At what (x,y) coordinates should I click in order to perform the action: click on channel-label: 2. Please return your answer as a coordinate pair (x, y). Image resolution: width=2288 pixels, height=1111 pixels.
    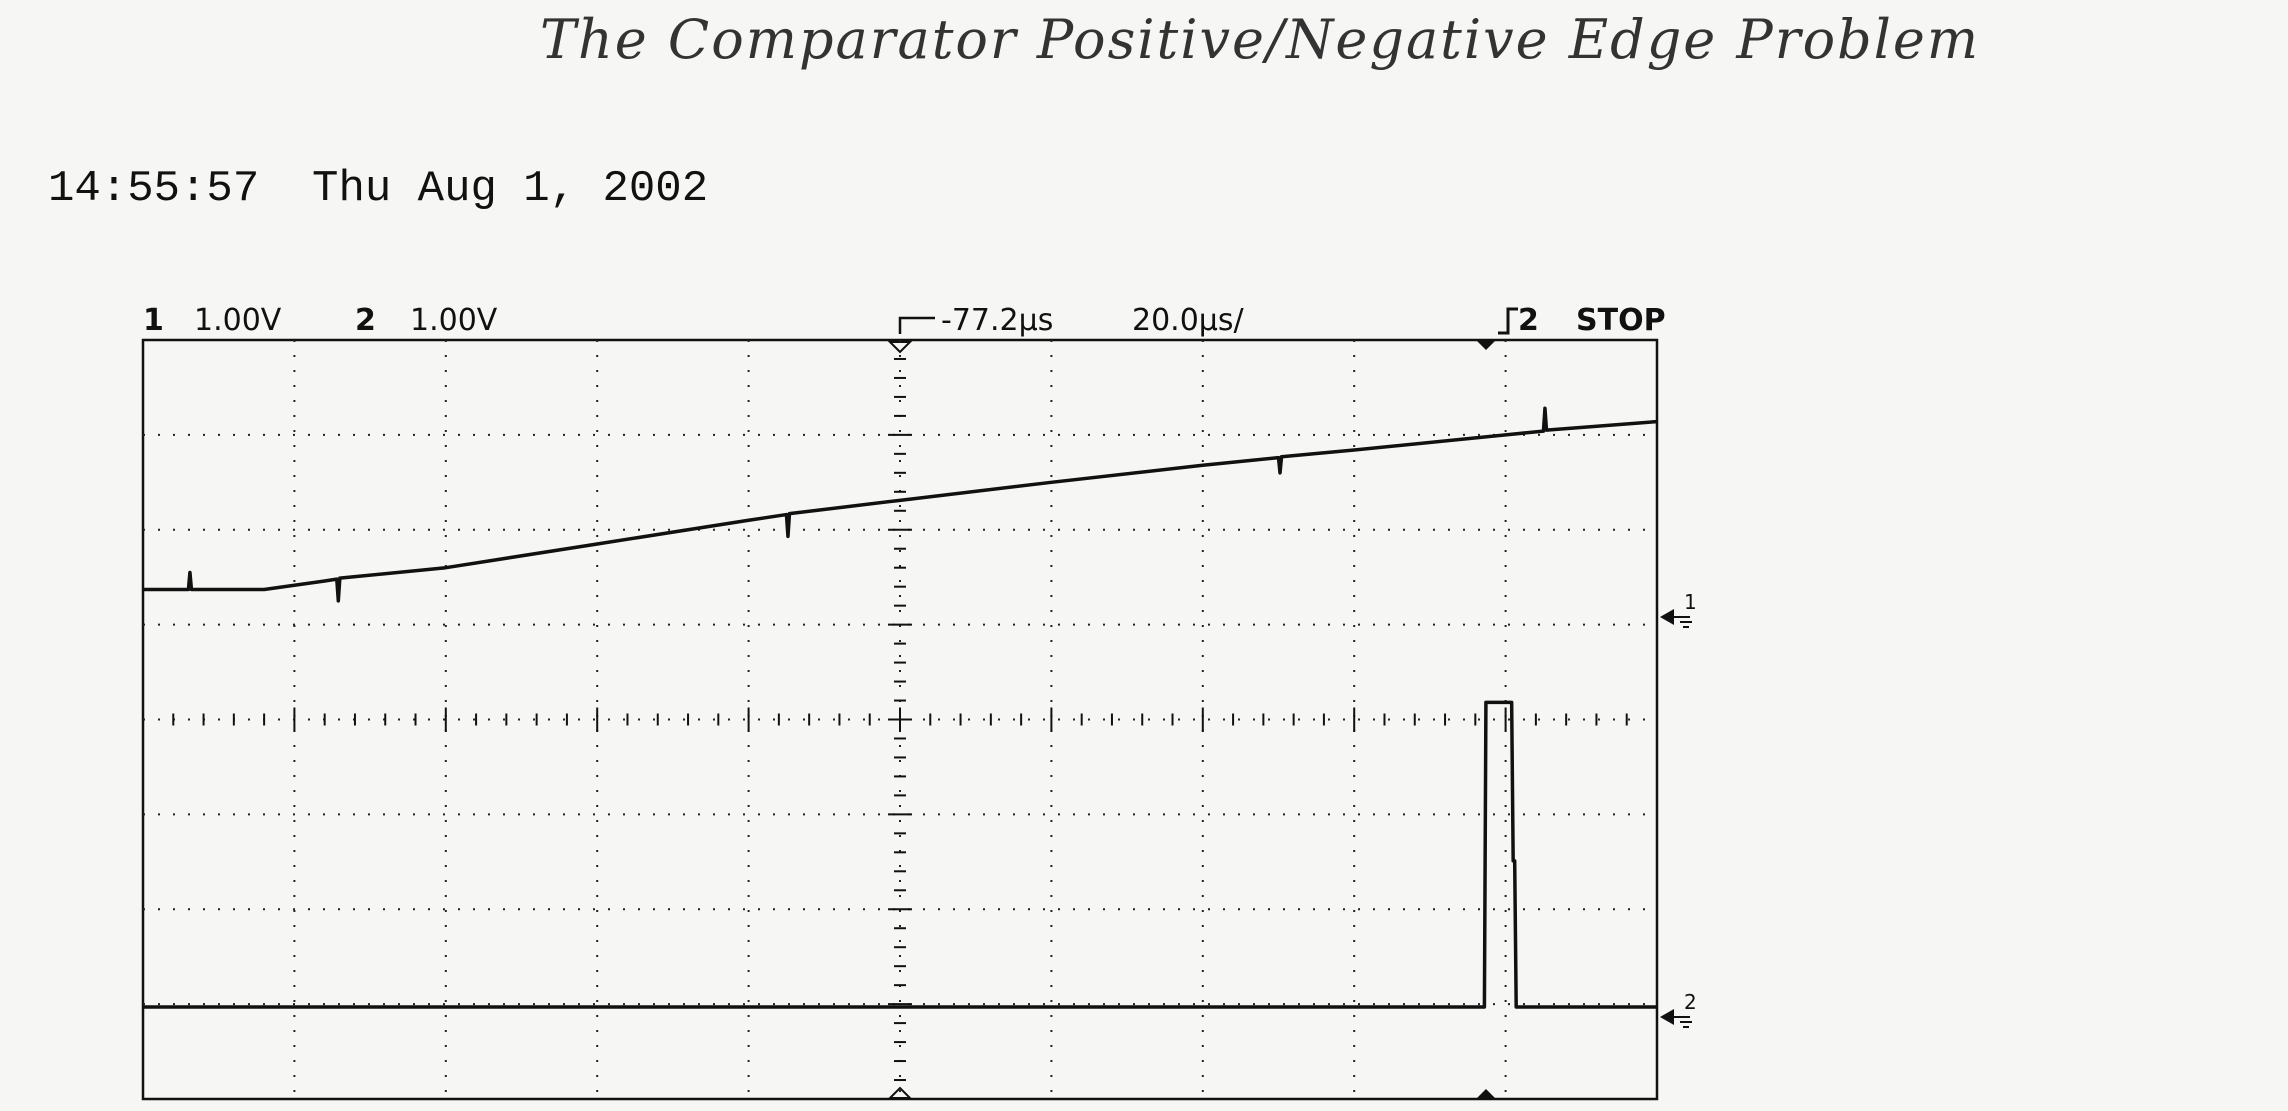
    Looking at the image, I should click on (365, 320).